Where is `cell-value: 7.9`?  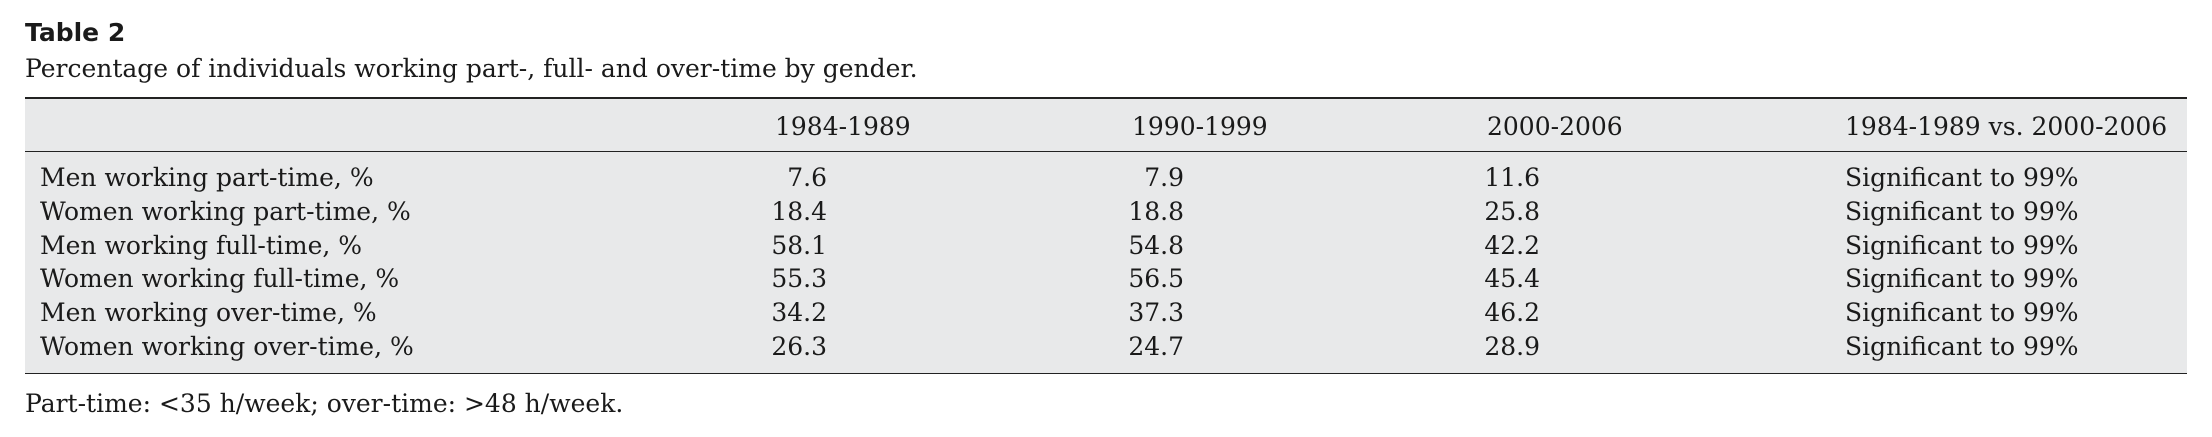 cell-value: 7.9 is located at coordinates (1164, 177).